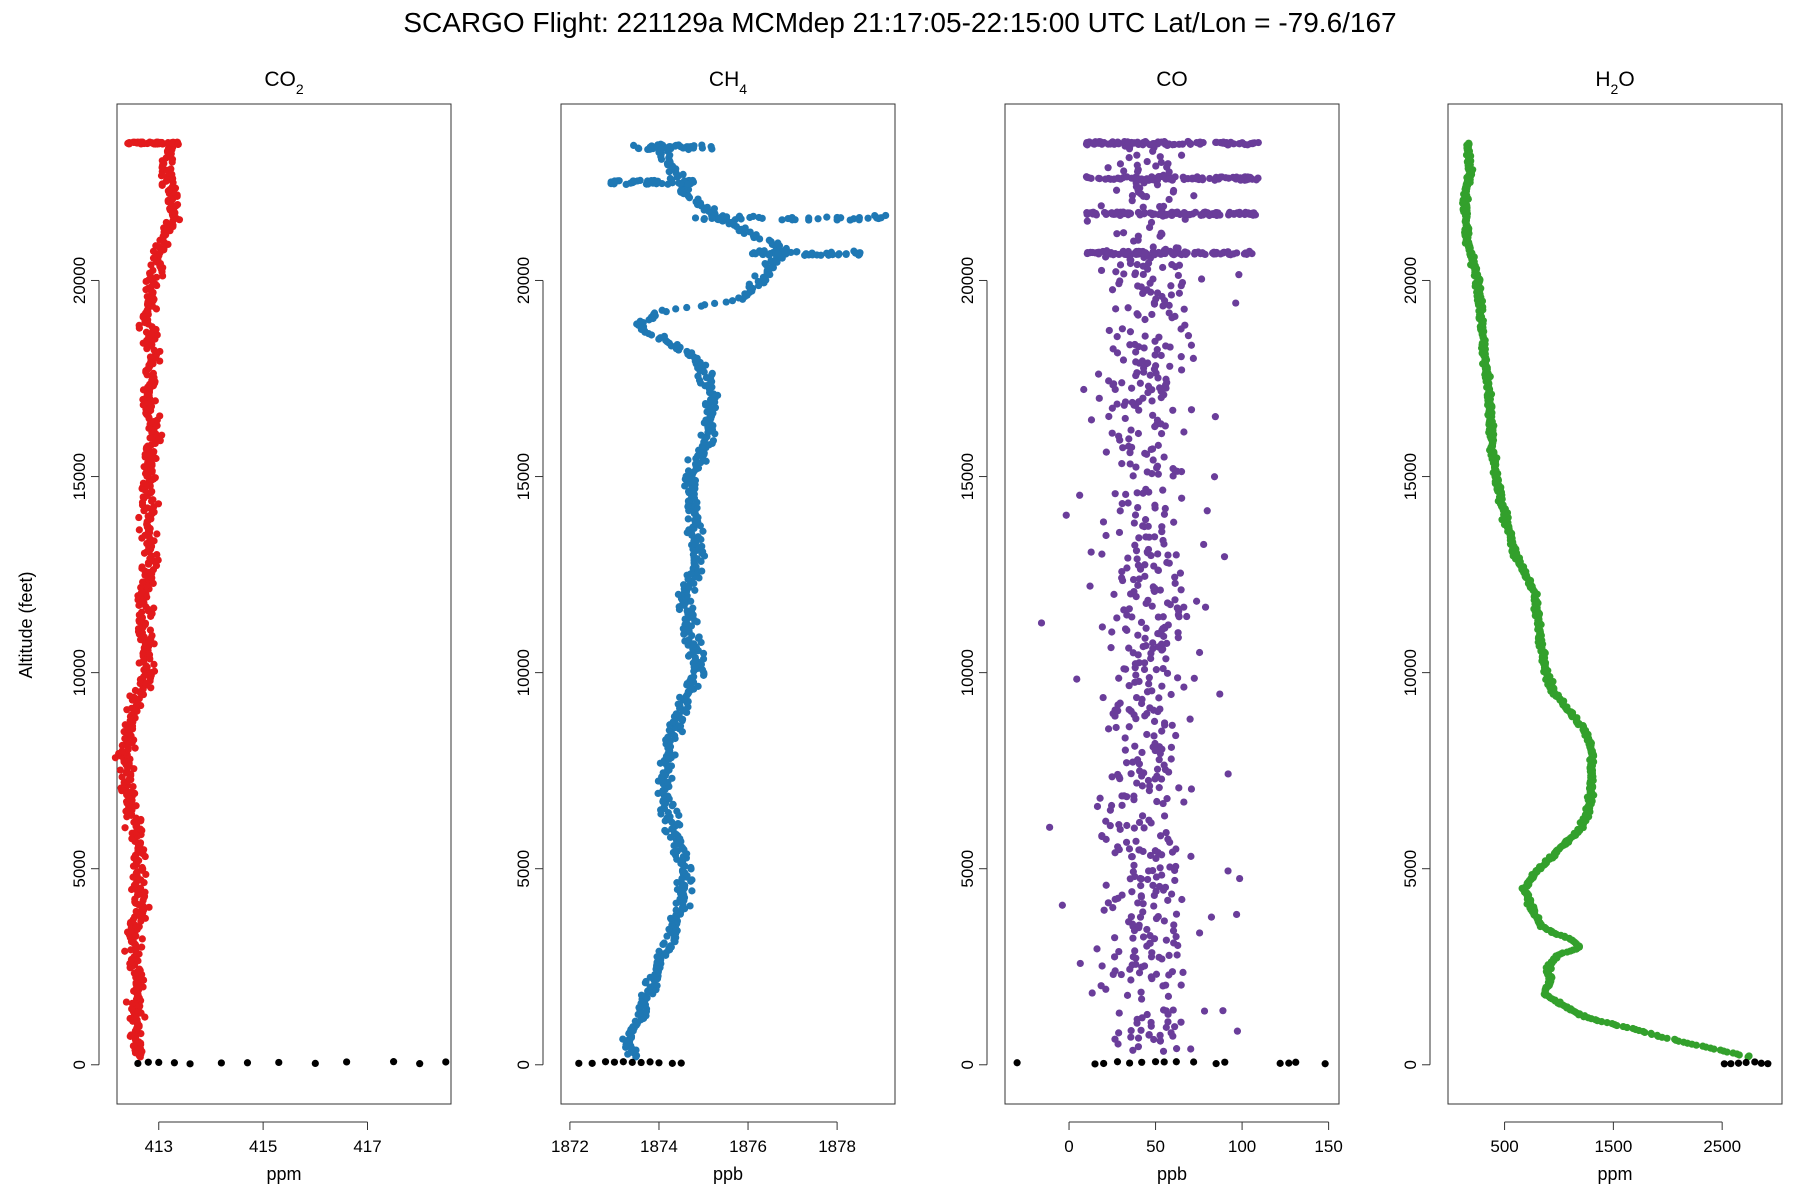 This screenshot has width=1800, height=1200. What do you see at coordinates (837, 1146) in the screenshot?
I see `ch4-x-tick-label: 1878` at bounding box center [837, 1146].